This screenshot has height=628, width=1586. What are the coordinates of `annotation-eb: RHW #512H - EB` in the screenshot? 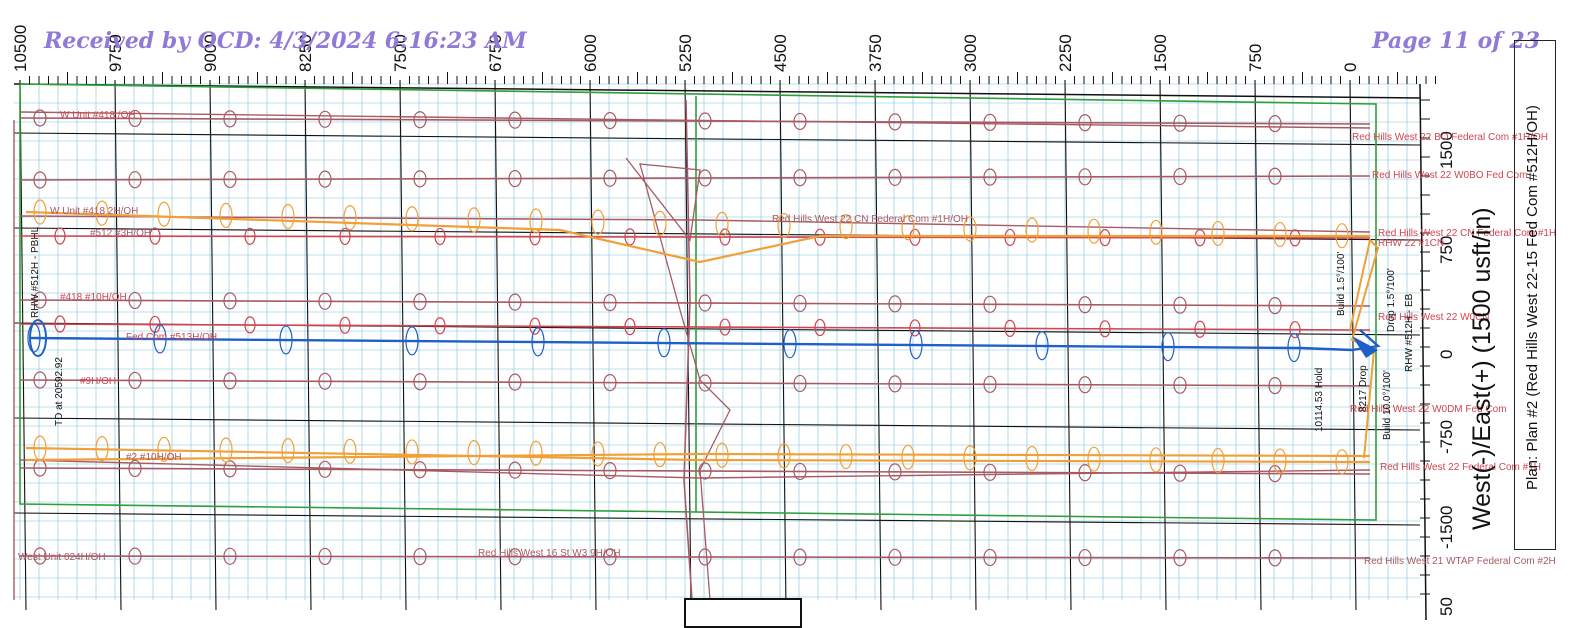 It's located at (1409, 332).